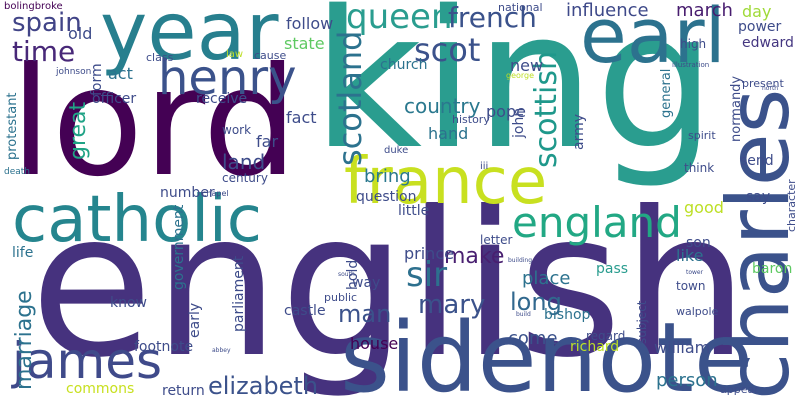 The height and width of the screenshot is (400, 800). I want to click on word-johnson: johnson, so click(74, 72).